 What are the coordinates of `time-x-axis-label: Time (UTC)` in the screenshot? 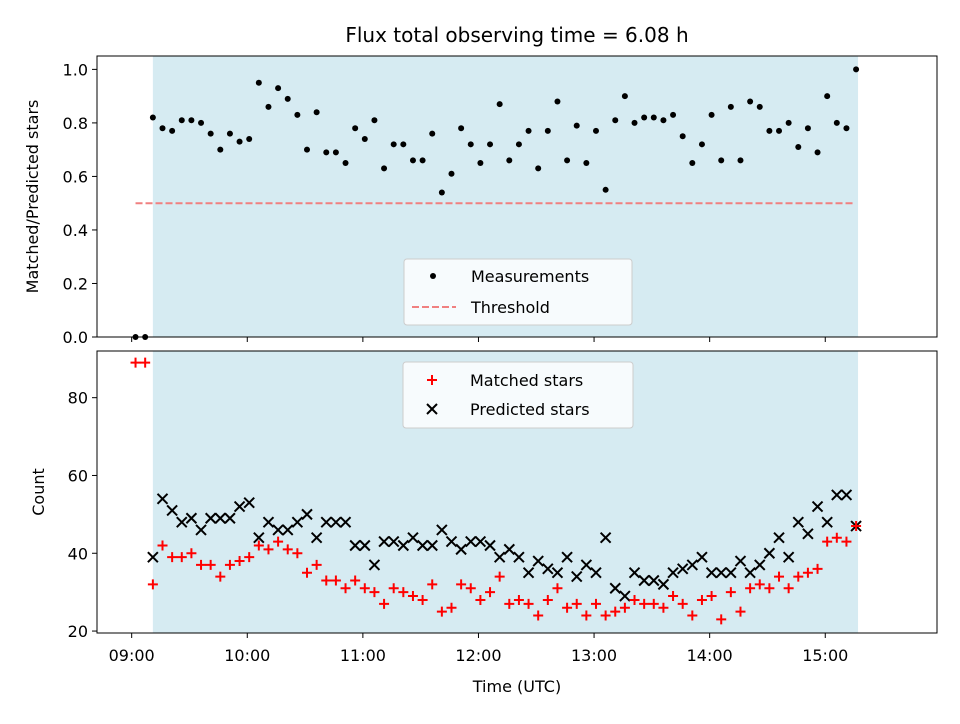 It's located at (516, 686).